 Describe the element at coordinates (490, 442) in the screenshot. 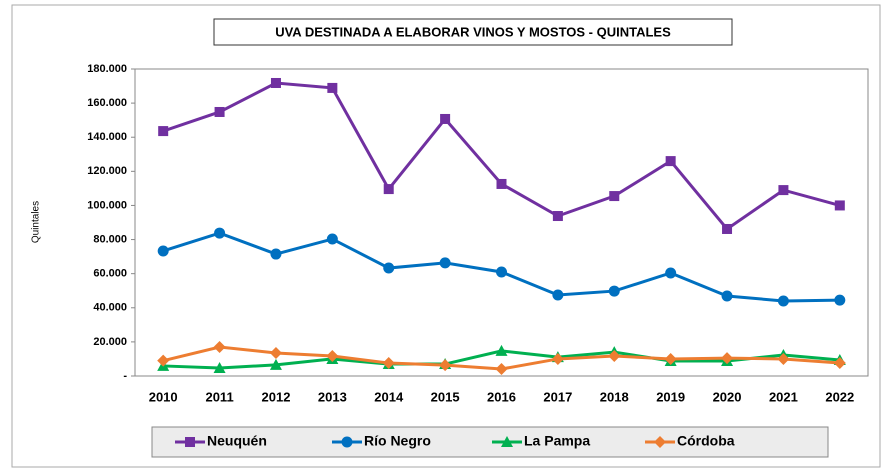

I see `legend-box` at that location.